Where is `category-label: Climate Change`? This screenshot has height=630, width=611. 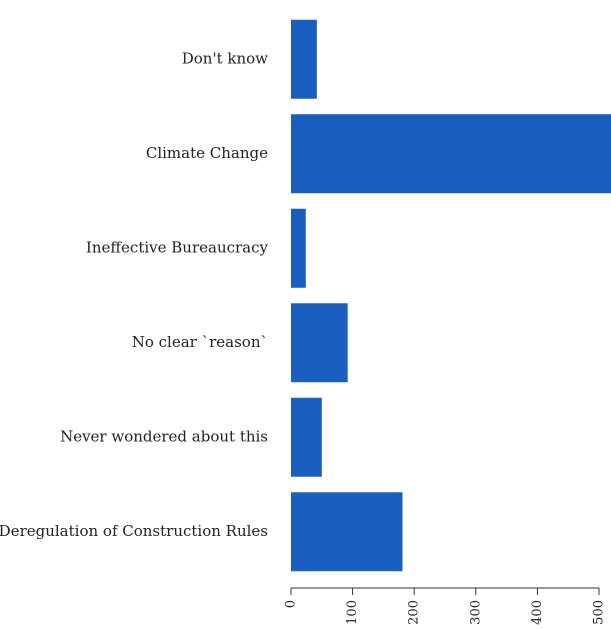
category-label: Climate Change is located at coordinates (207, 153).